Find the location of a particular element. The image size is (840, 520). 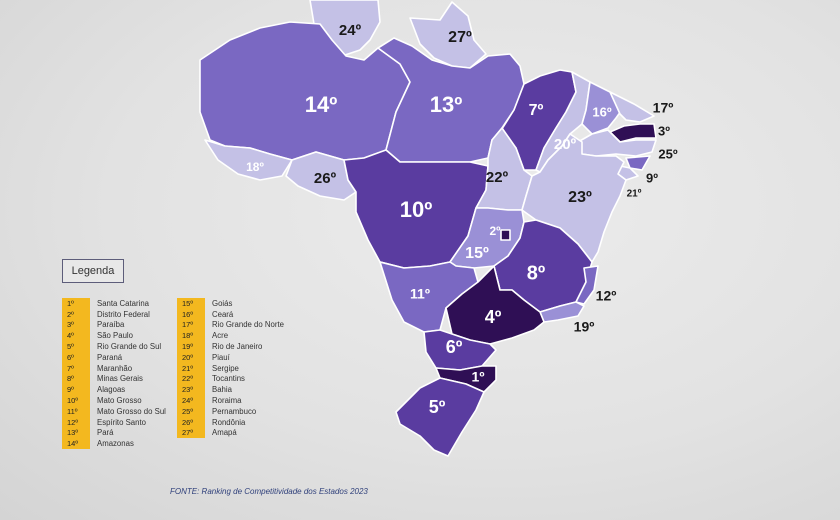

legend-rank: 14º is located at coordinates (76, 444).